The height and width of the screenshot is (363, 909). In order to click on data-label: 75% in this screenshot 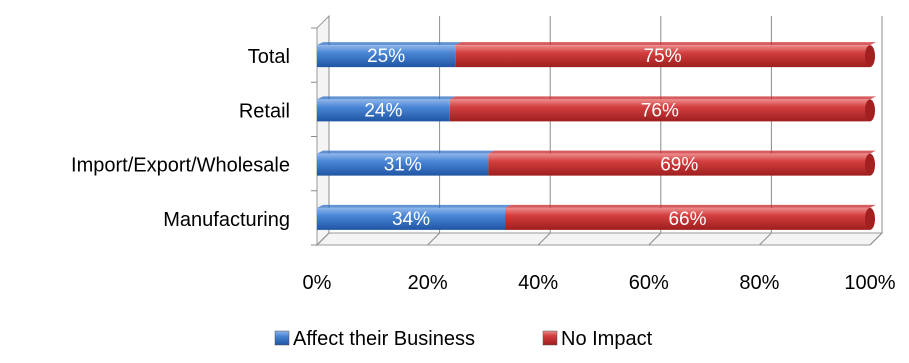, I will do `click(663, 56)`.